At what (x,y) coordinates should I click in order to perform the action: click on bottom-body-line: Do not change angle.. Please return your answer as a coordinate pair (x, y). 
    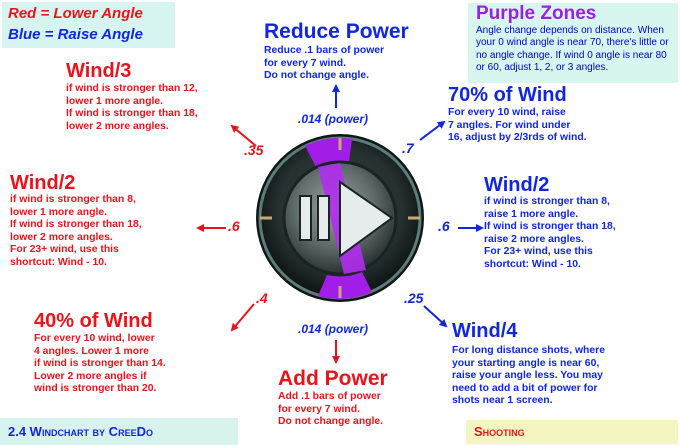
    Looking at the image, I should click on (331, 422).